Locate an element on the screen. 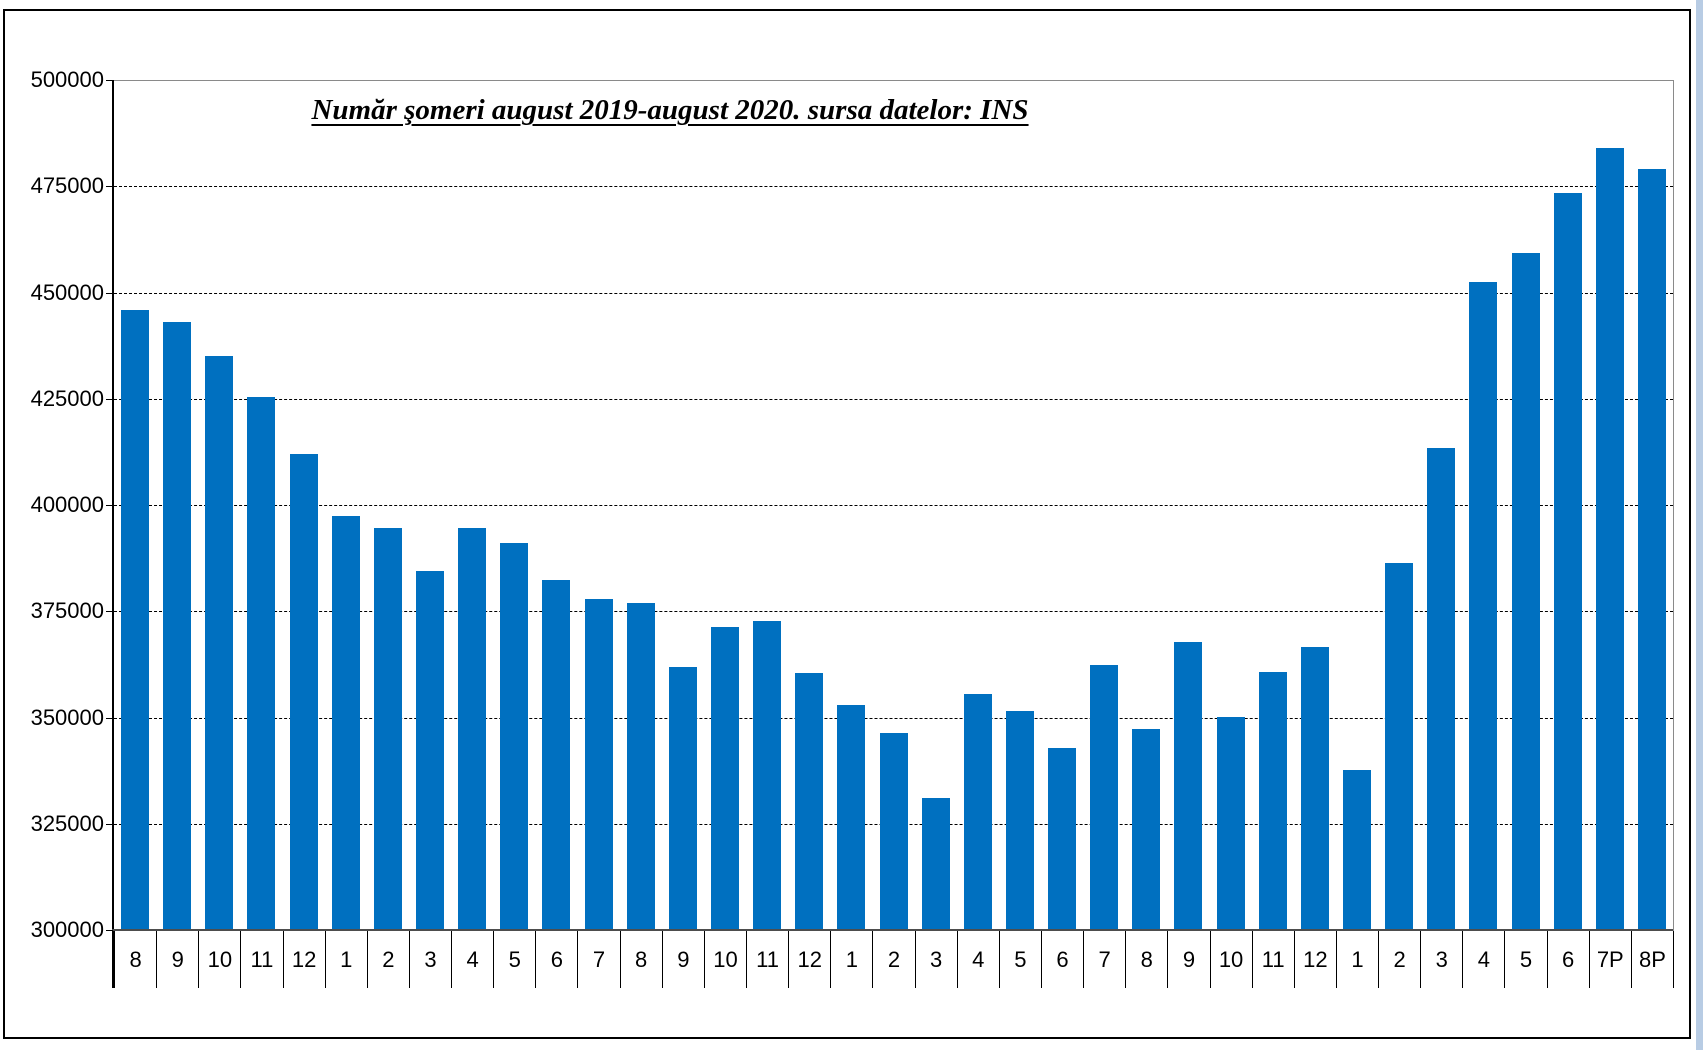 The image size is (1703, 1050). y-axis-line is located at coordinates (113, 534).